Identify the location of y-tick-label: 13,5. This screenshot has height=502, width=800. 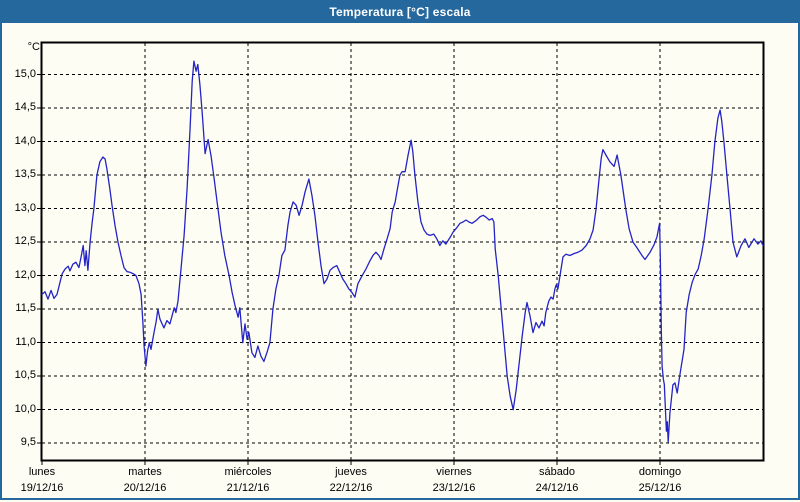
(25, 174).